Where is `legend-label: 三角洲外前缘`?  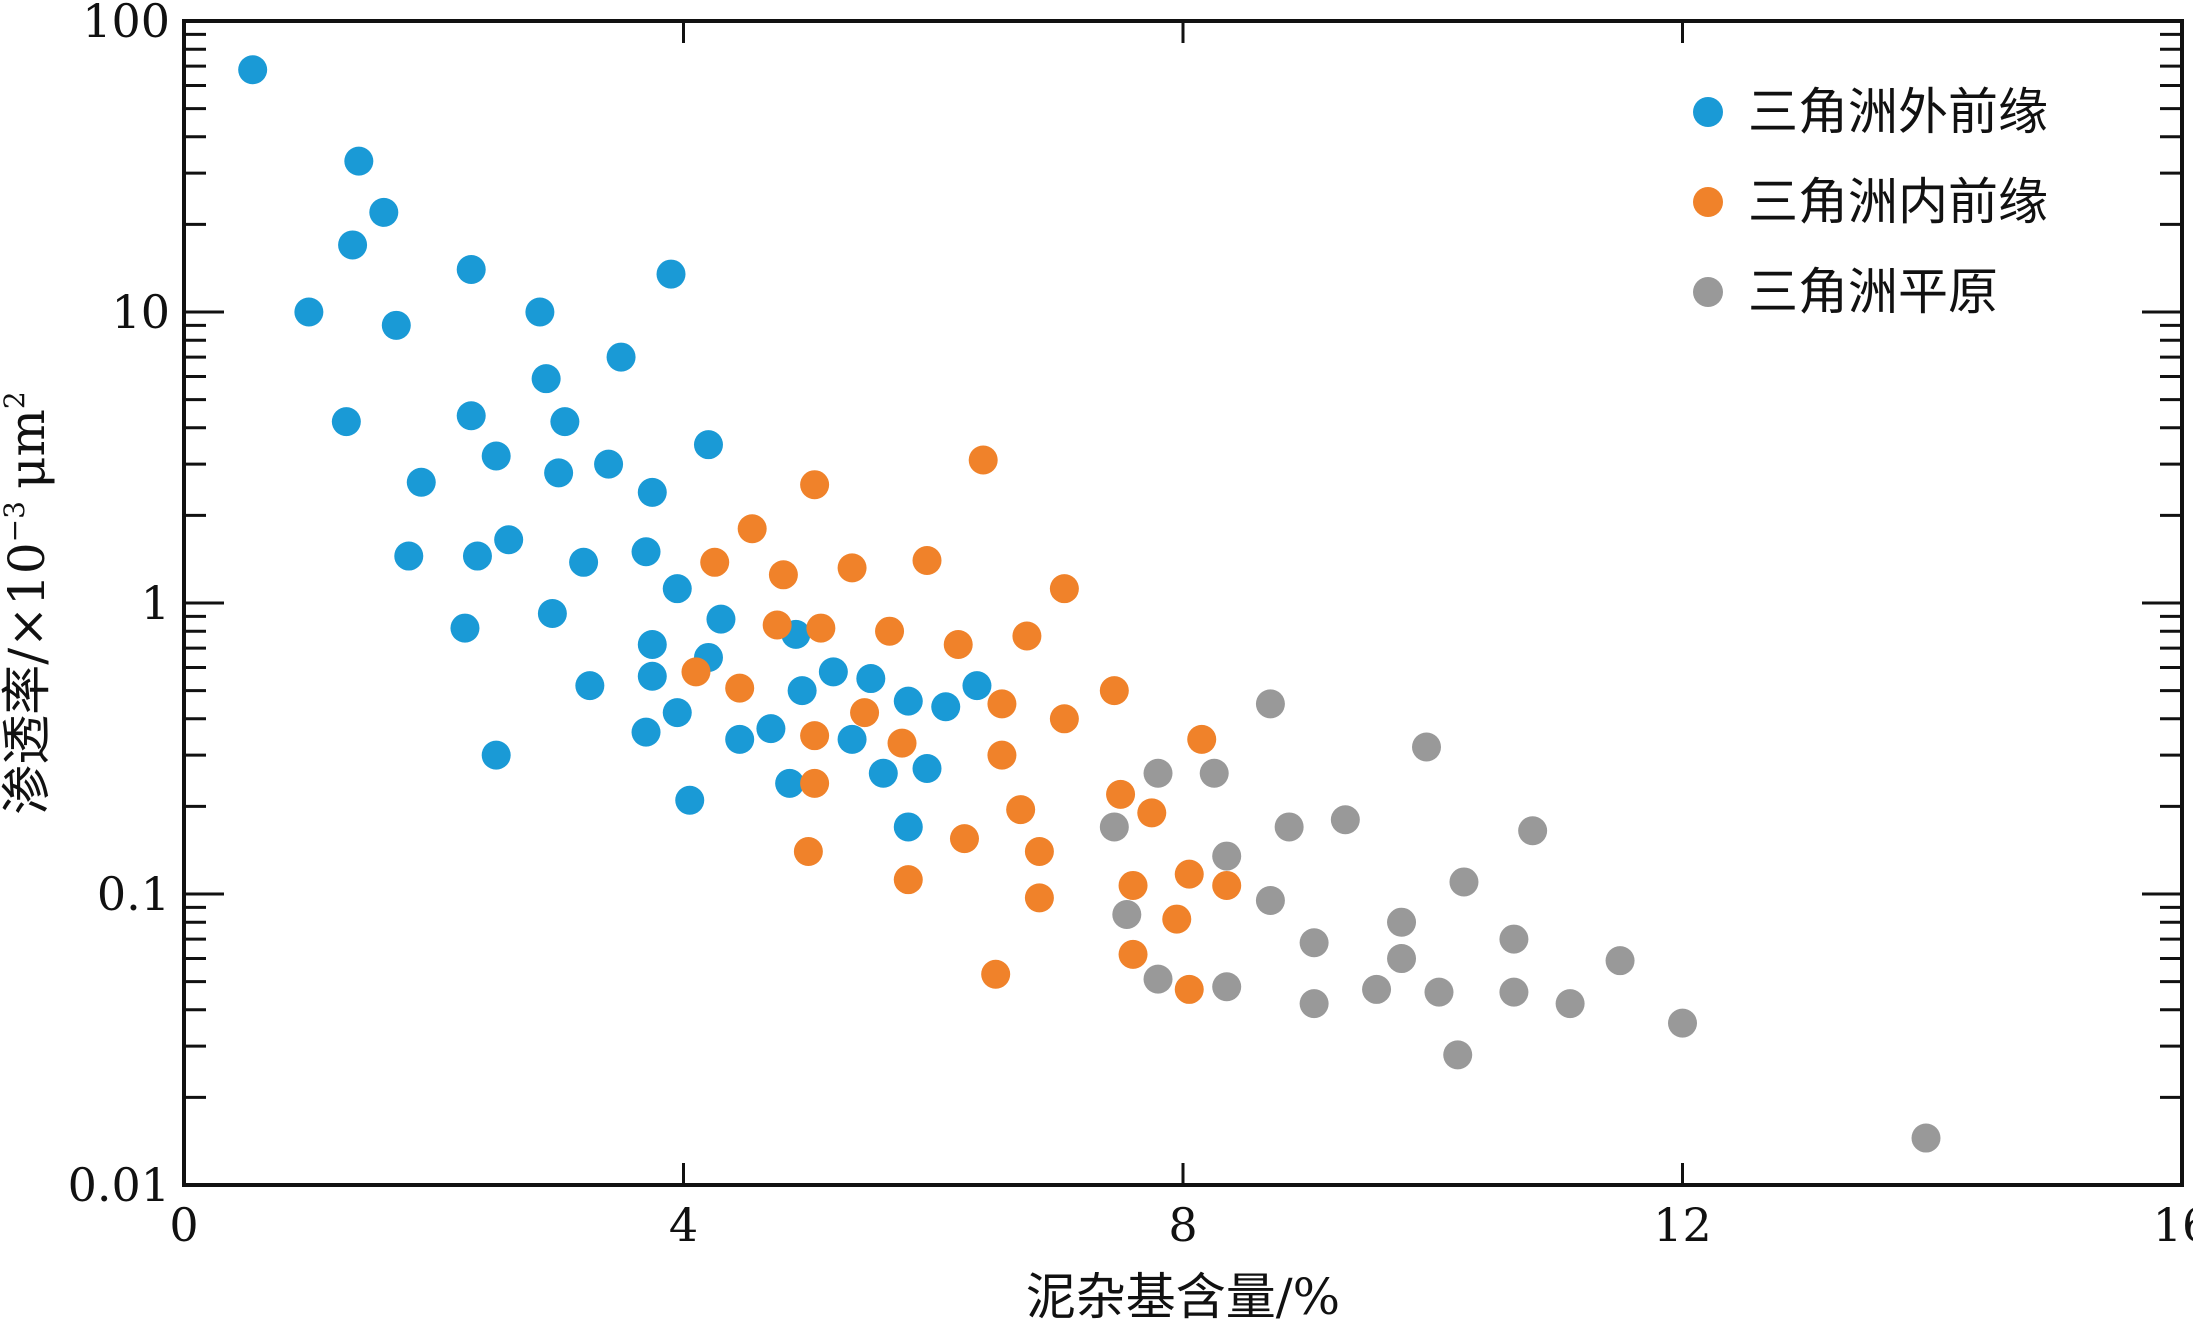 legend-label: 三角洲外前缘 is located at coordinates (1898, 112).